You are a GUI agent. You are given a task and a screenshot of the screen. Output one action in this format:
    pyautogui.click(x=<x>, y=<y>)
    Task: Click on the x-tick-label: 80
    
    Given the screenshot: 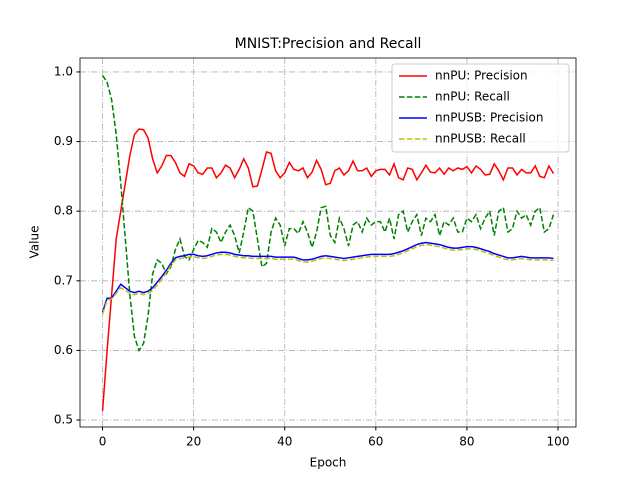 What is the action you would take?
    pyautogui.click(x=466, y=442)
    